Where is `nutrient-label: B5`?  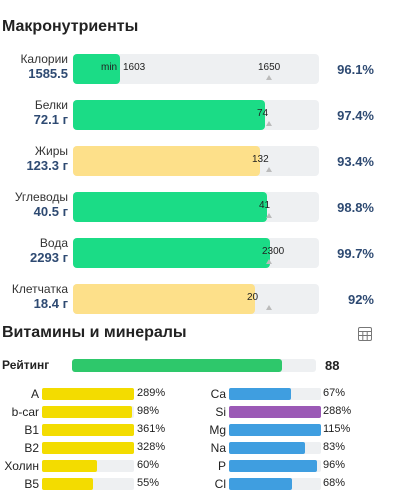 nutrient-label: B5 is located at coordinates (31, 484).